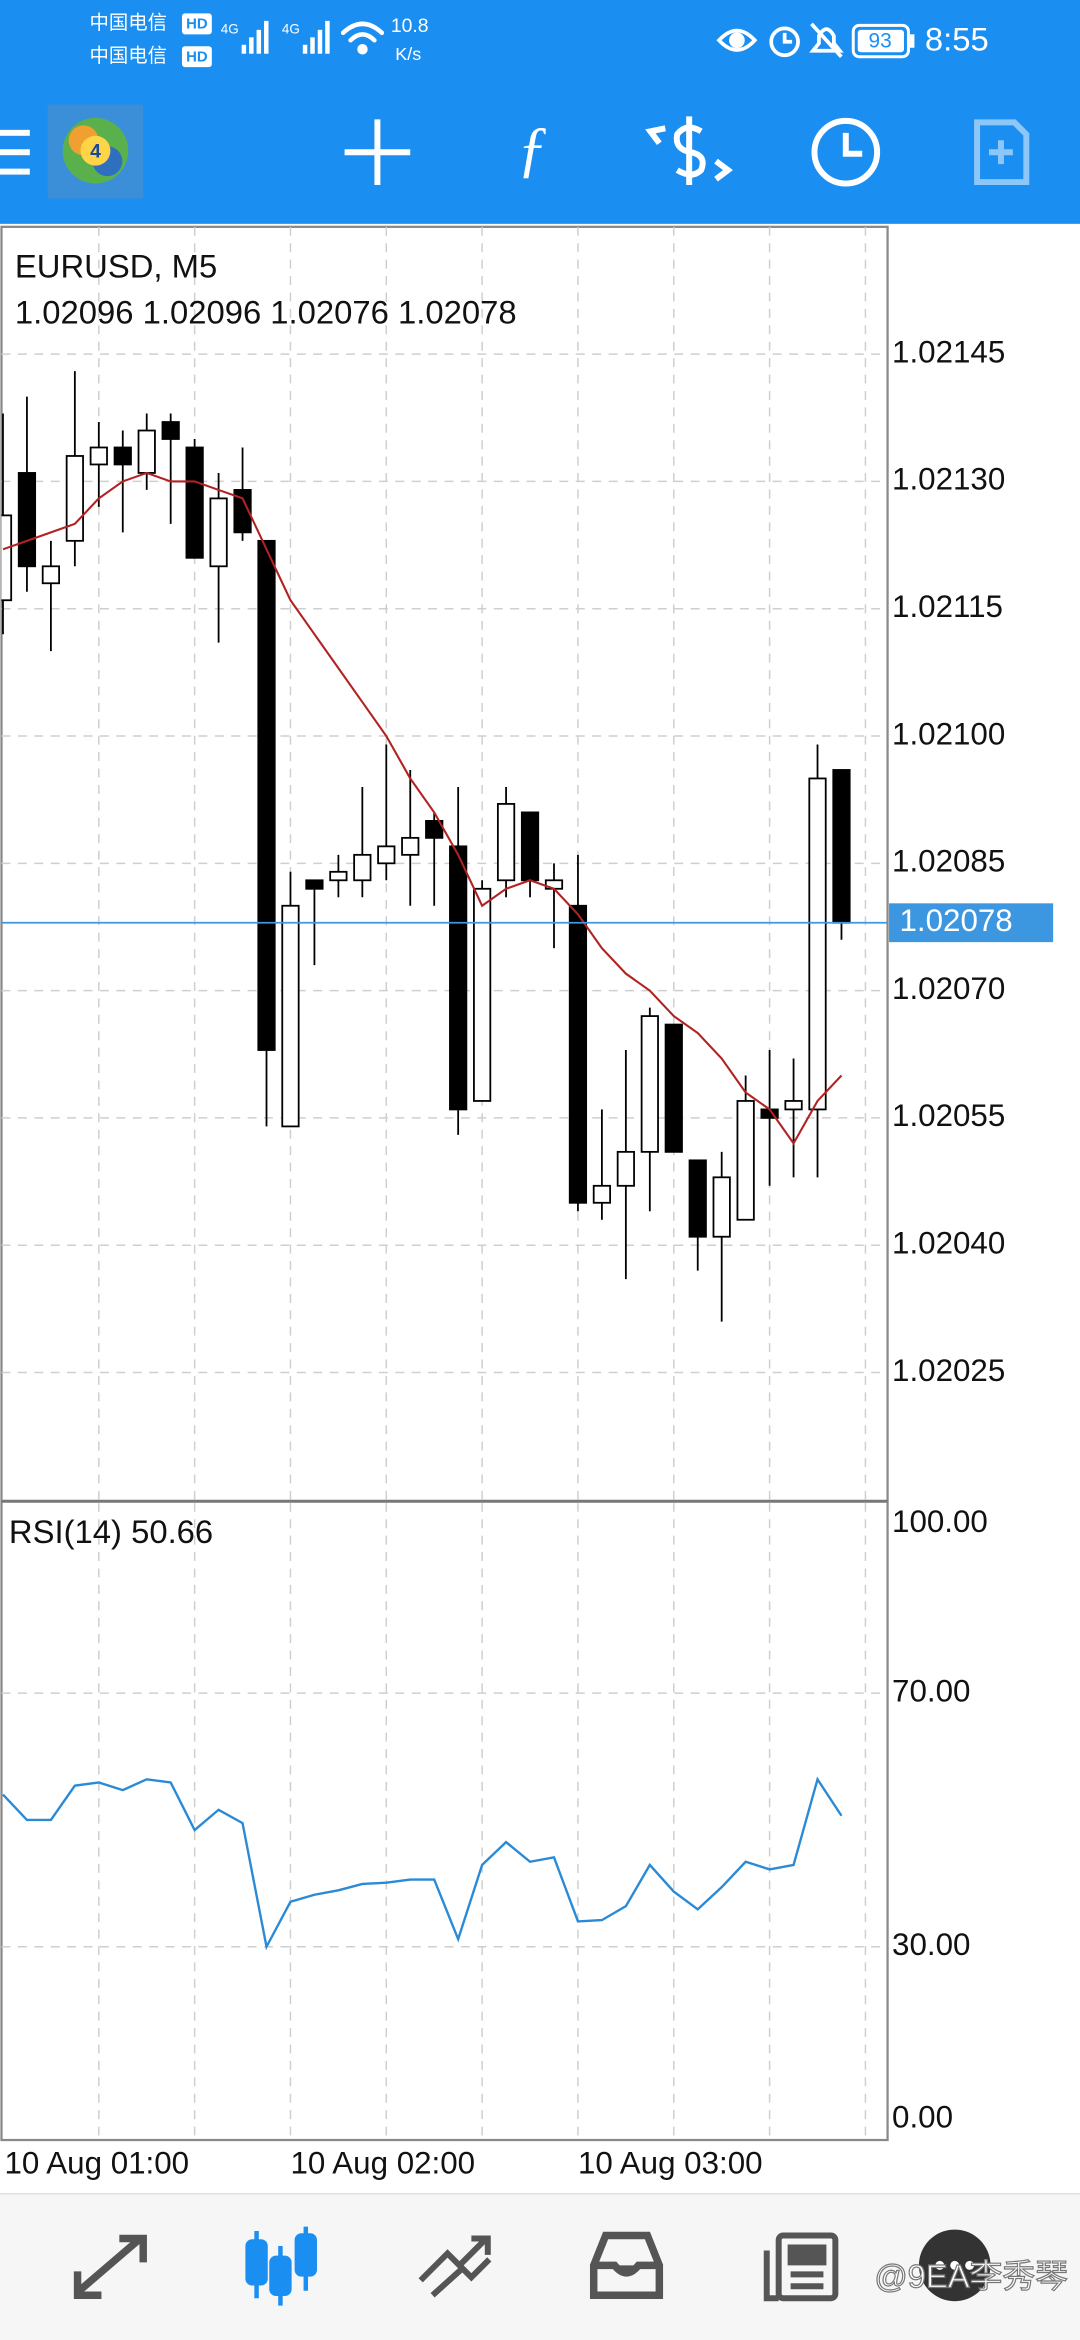 The width and height of the screenshot is (1080, 2340). Describe the element at coordinates (948, 1242) in the screenshot. I see `y-tick-label: 1.02040` at that location.